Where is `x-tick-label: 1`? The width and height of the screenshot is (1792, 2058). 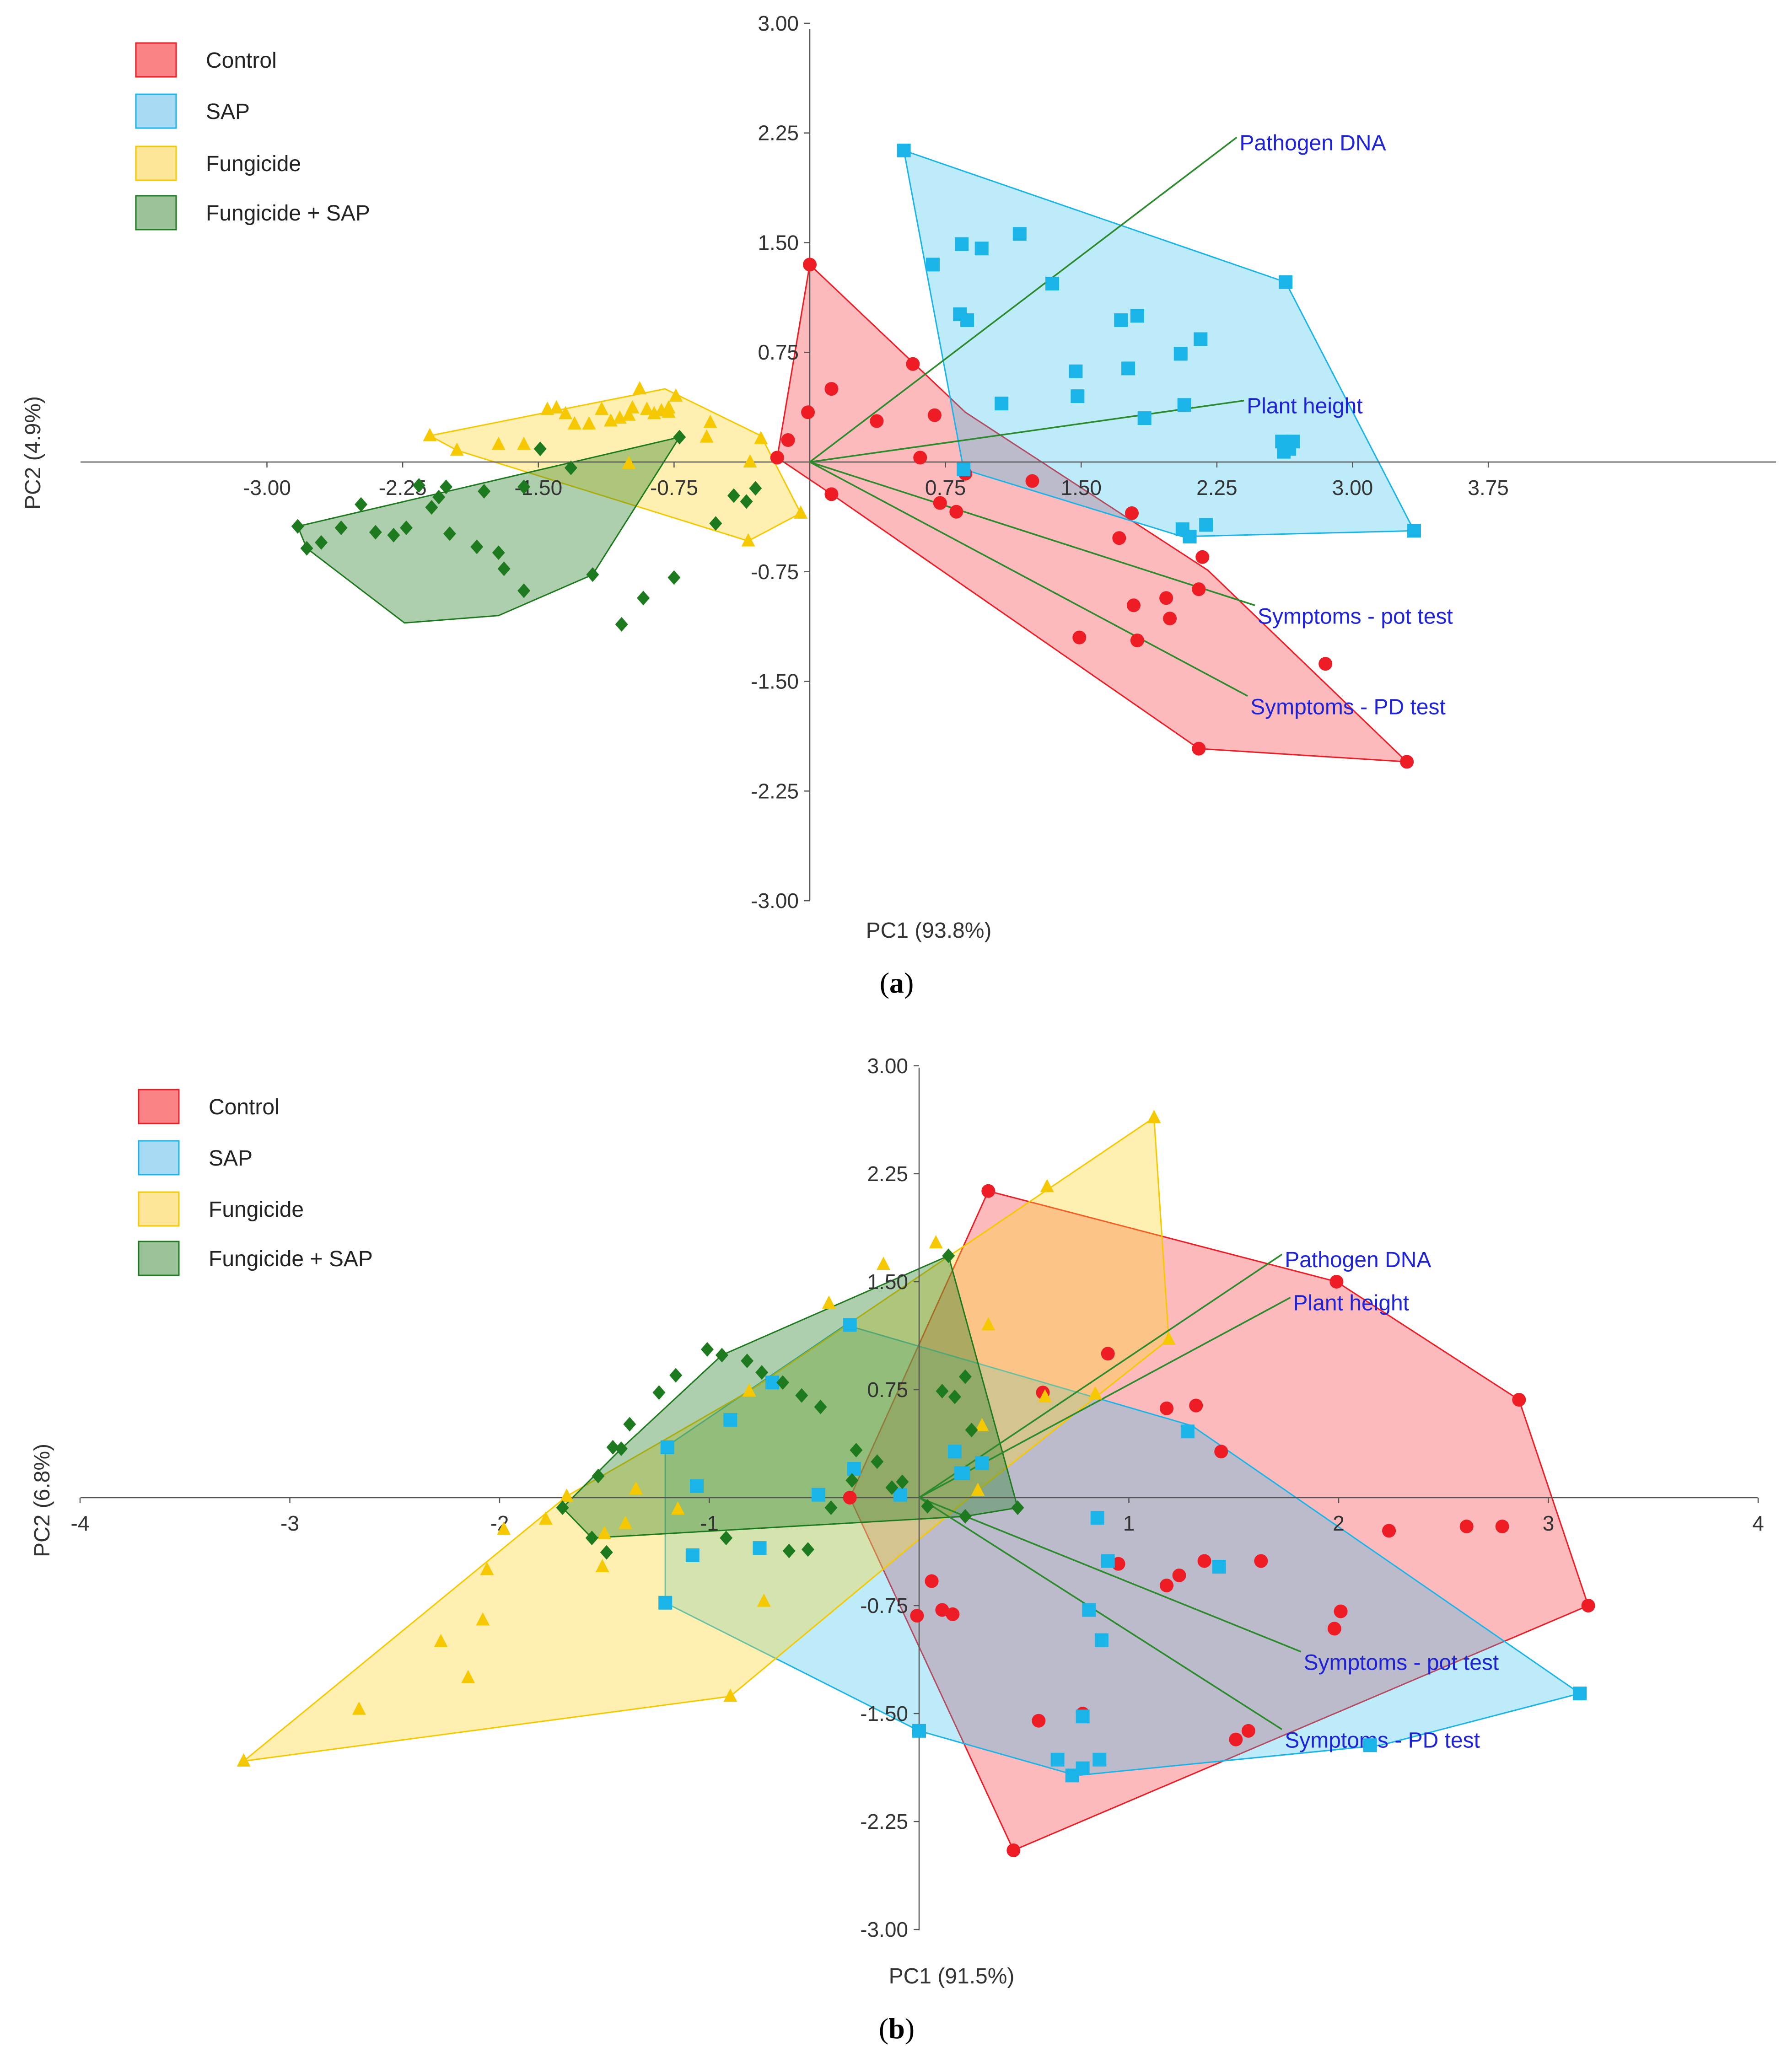 x-tick-label: 1 is located at coordinates (1129, 1523).